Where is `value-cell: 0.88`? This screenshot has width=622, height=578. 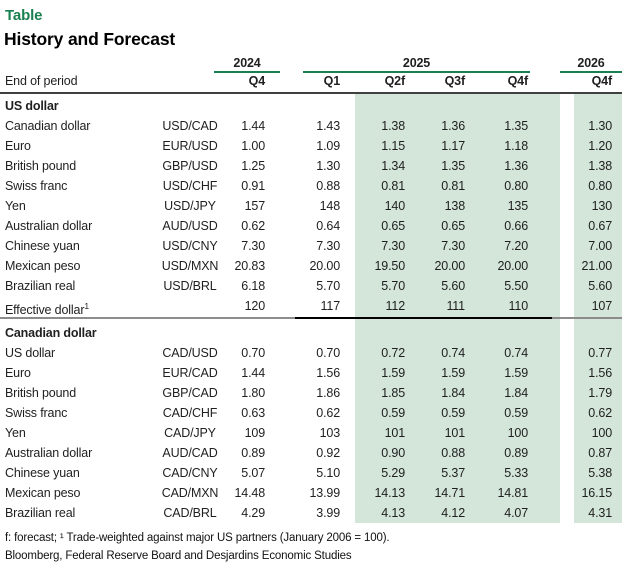 value-cell: 0.88 is located at coordinates (453, 453).